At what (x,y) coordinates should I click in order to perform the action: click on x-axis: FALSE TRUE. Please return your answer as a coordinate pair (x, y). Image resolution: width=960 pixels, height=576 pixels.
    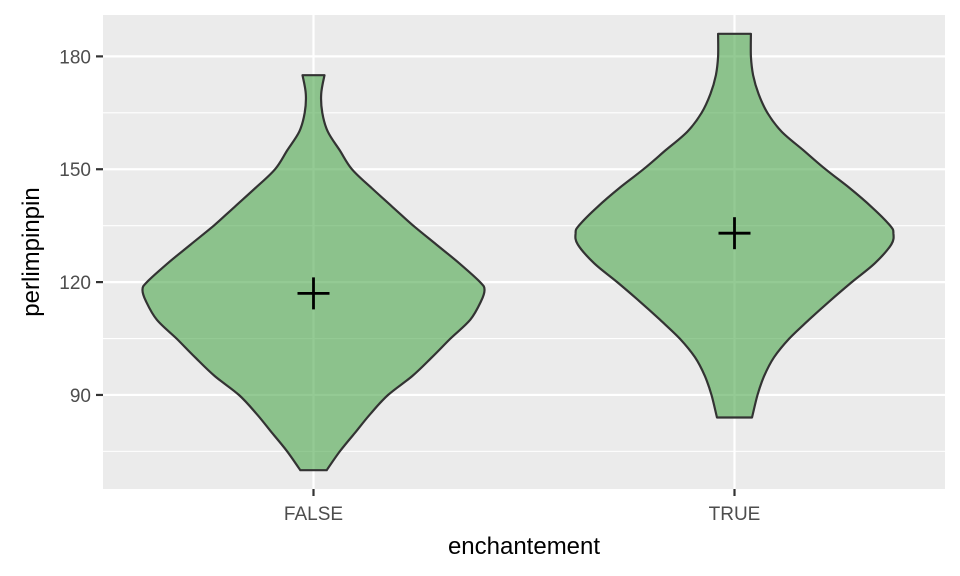
    Looking at the image, I should click on (522, 507).